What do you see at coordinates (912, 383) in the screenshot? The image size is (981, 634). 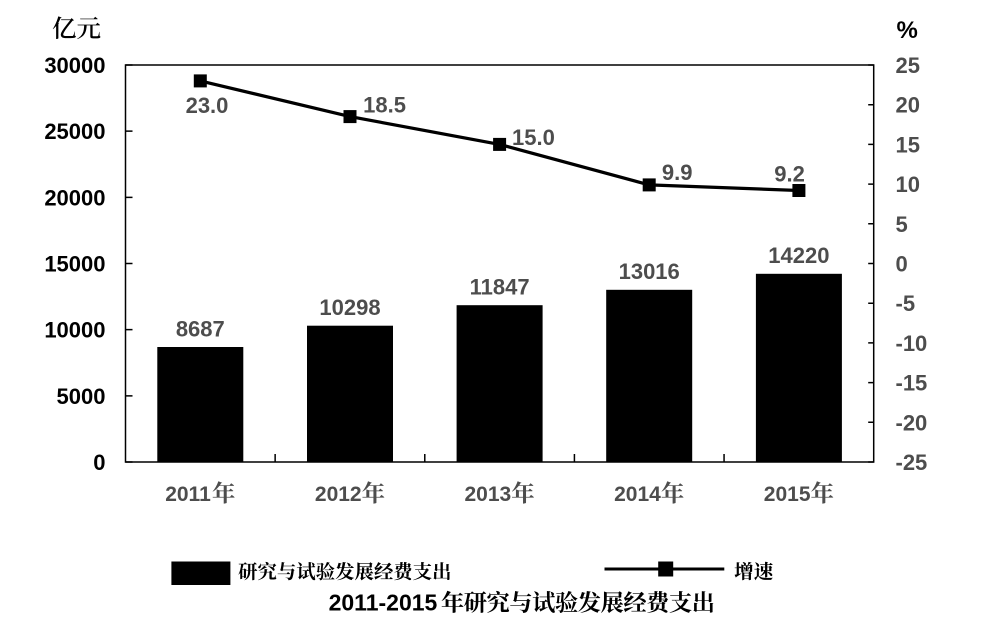 I see `svg-text: -15` at bounding box center [912, 383].